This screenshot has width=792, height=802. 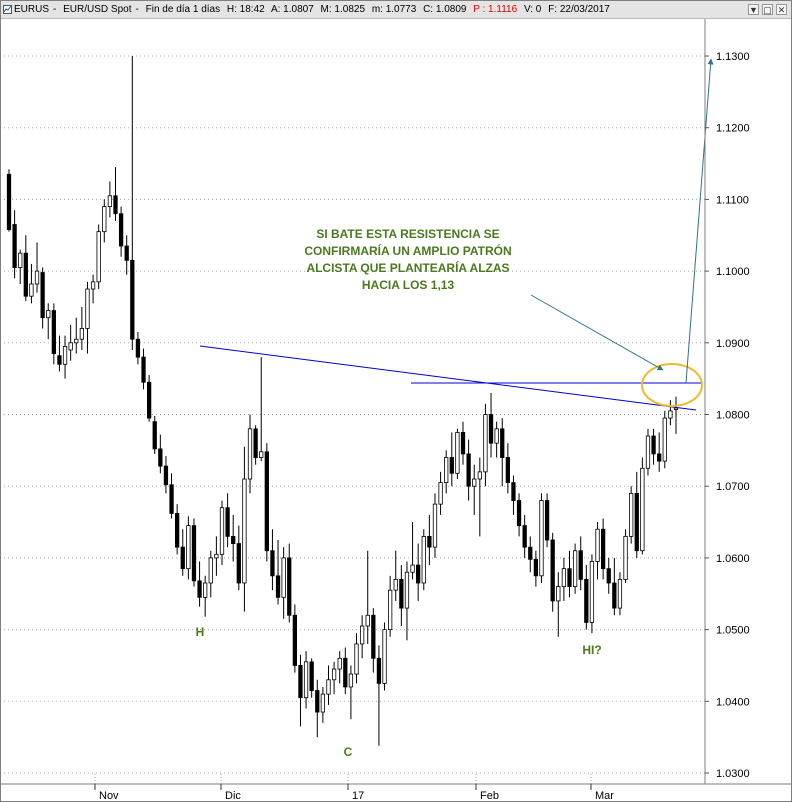 What do you see at coordinates (733, 487) in the screenshot?
I see `y-tick-label: 1.0700` at bounding box center [733, 487].